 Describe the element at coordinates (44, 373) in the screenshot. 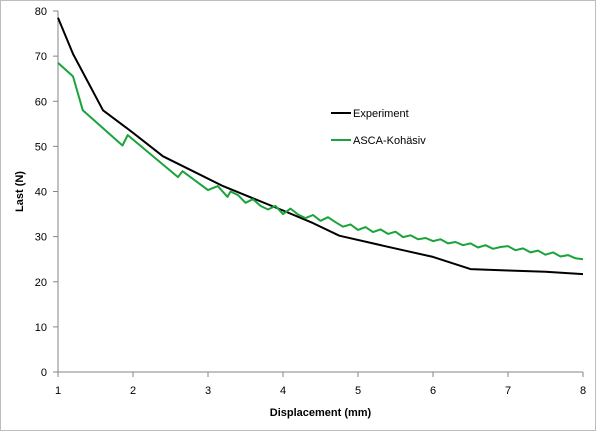

I see `y-tick-label: 0` at that location.